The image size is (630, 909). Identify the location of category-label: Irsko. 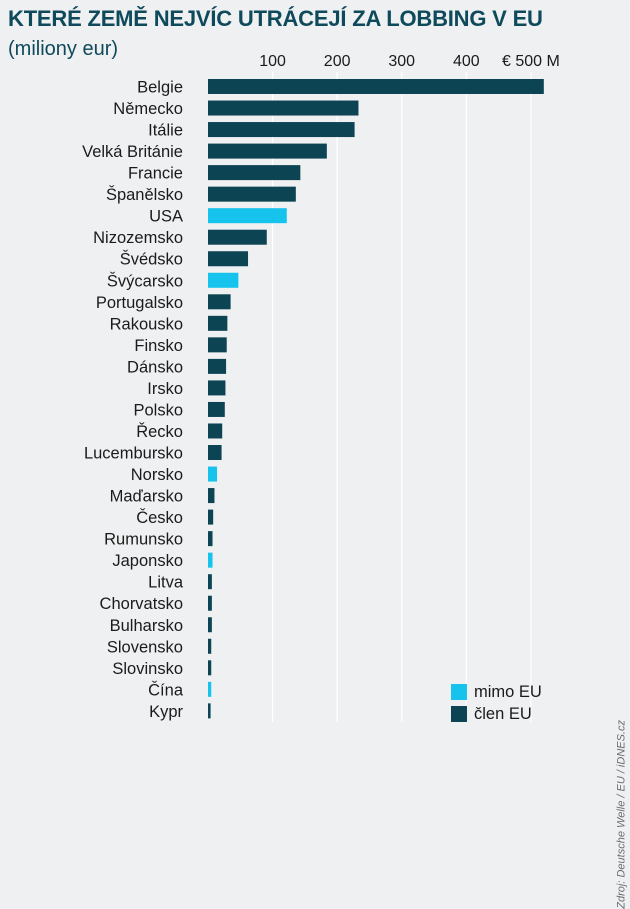
(165, 389).